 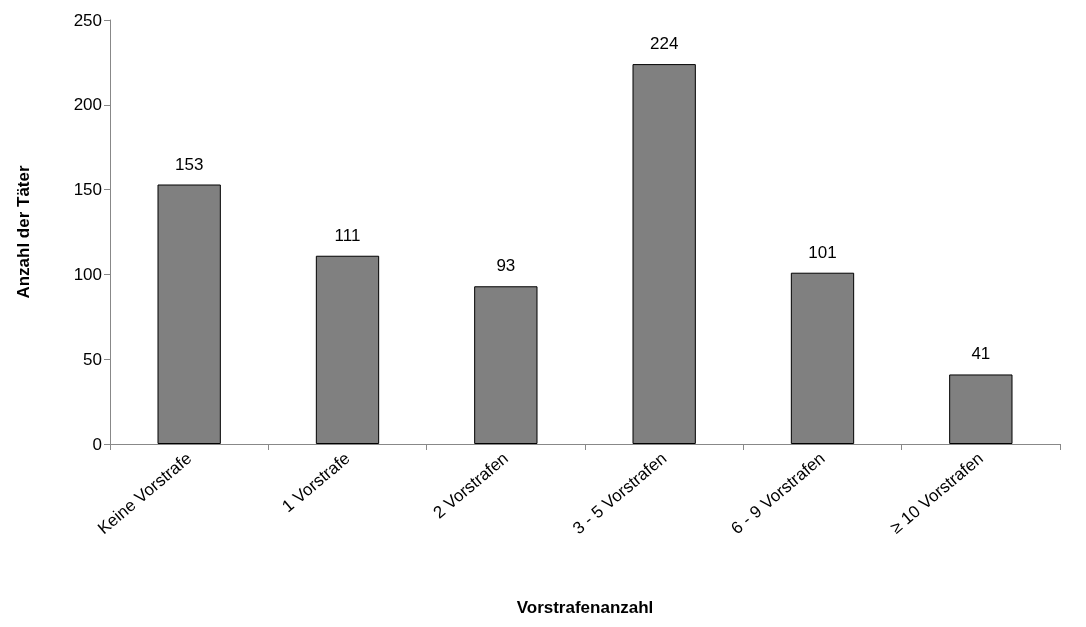 I want to click on data-label: 101, so click(x=822, y=252).